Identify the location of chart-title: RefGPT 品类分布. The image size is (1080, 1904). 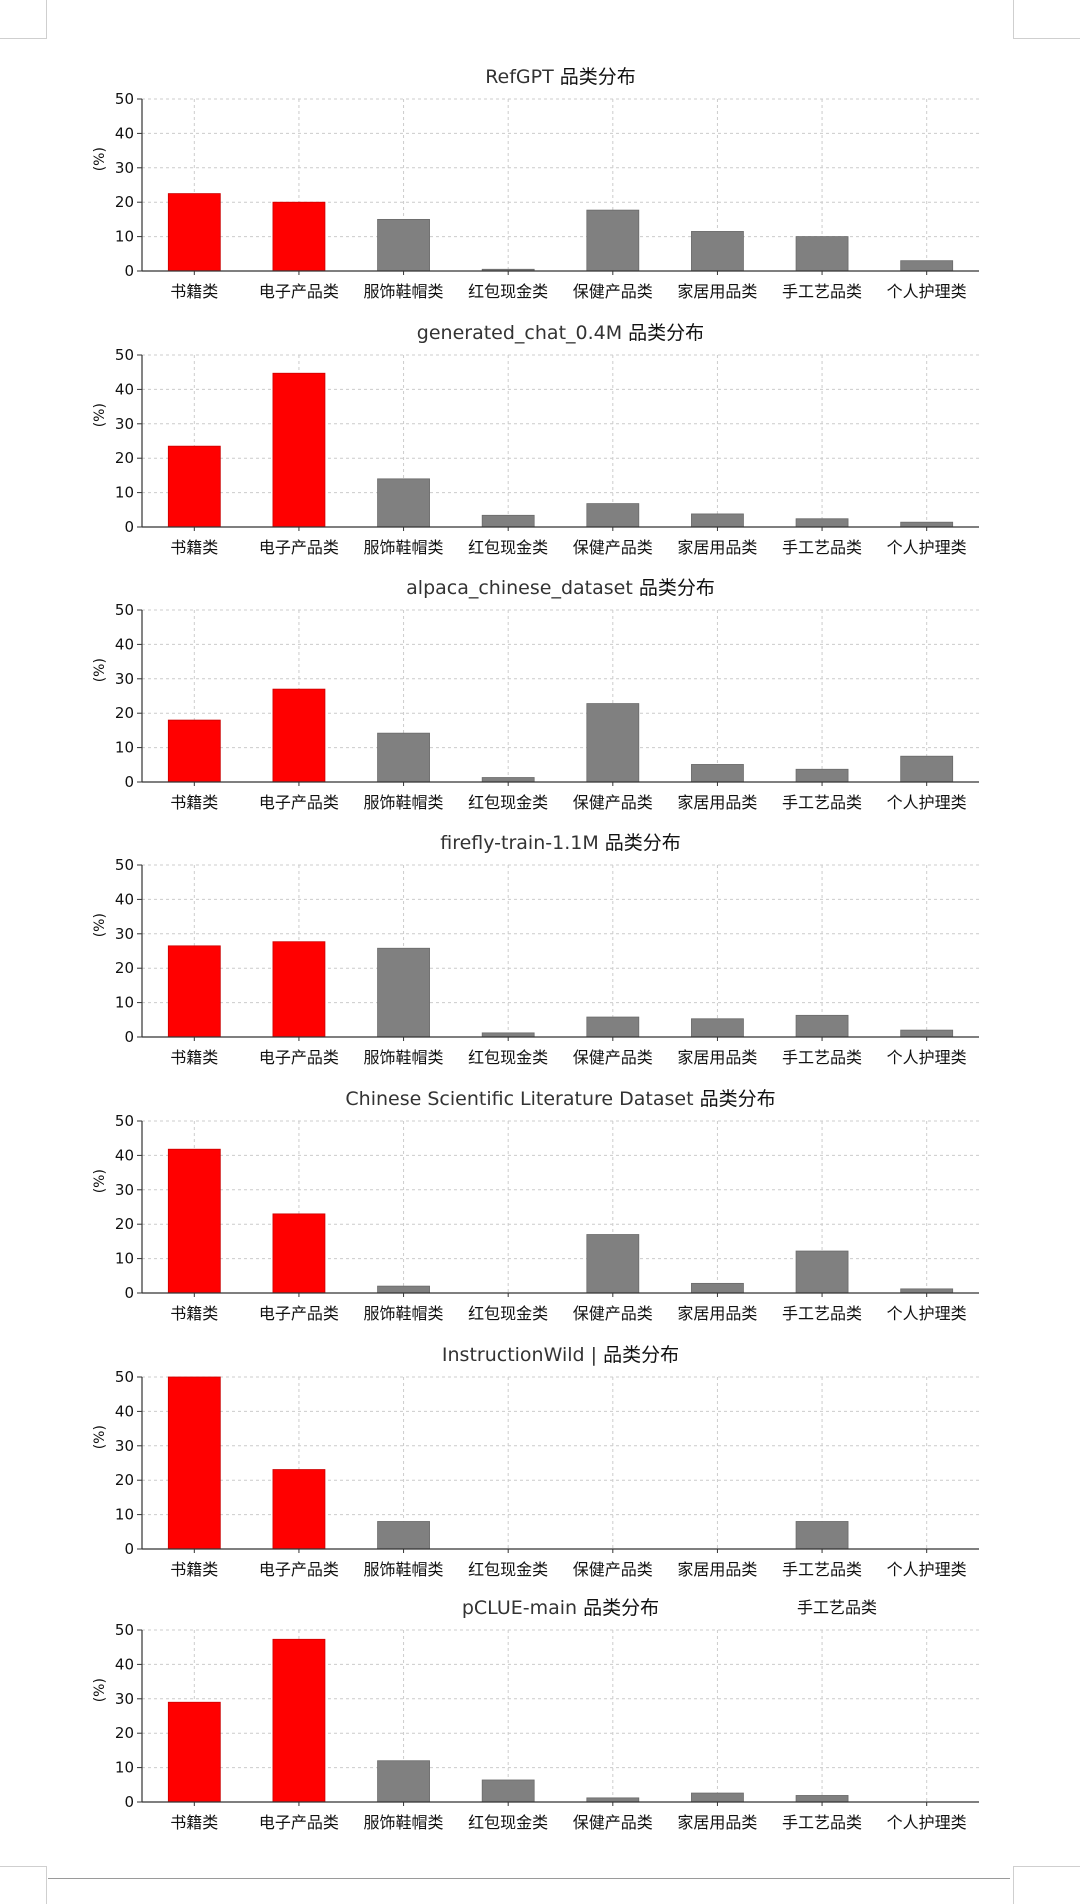
(560, 77).